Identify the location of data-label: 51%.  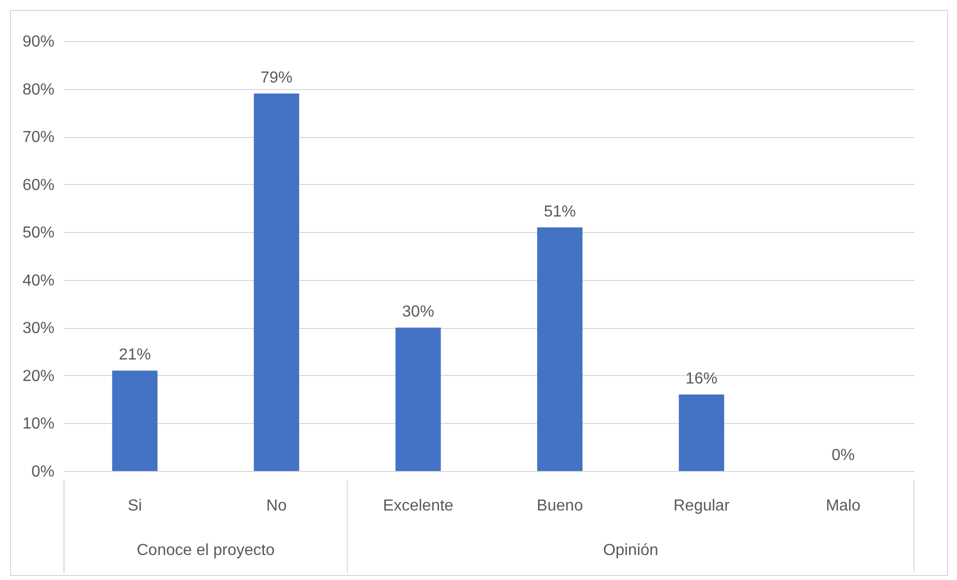
(560, 211).